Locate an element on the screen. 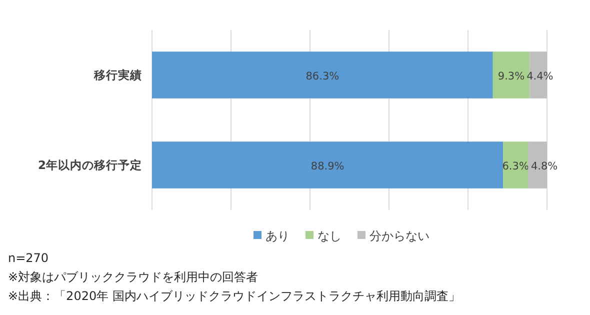 The height and width of the screenshot is (315, 590). text: ※出典：「2020年 国内ハイブリッドクラウドインフラストラクチャ利用動向調査」 is located at coordinates (234, 296).